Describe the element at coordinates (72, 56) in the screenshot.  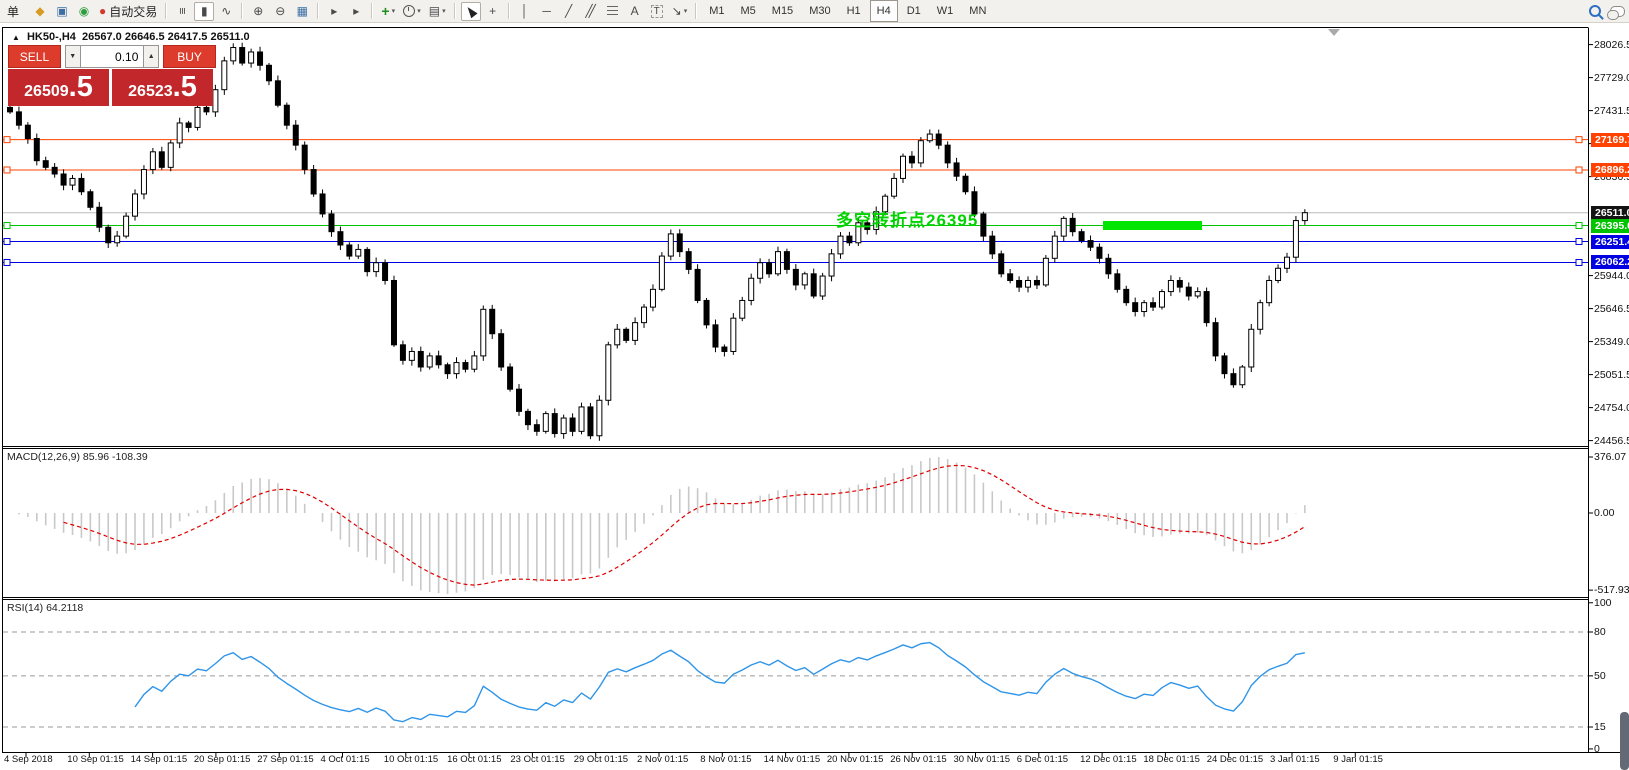
I see `volume-down-button: ▼` at that location.